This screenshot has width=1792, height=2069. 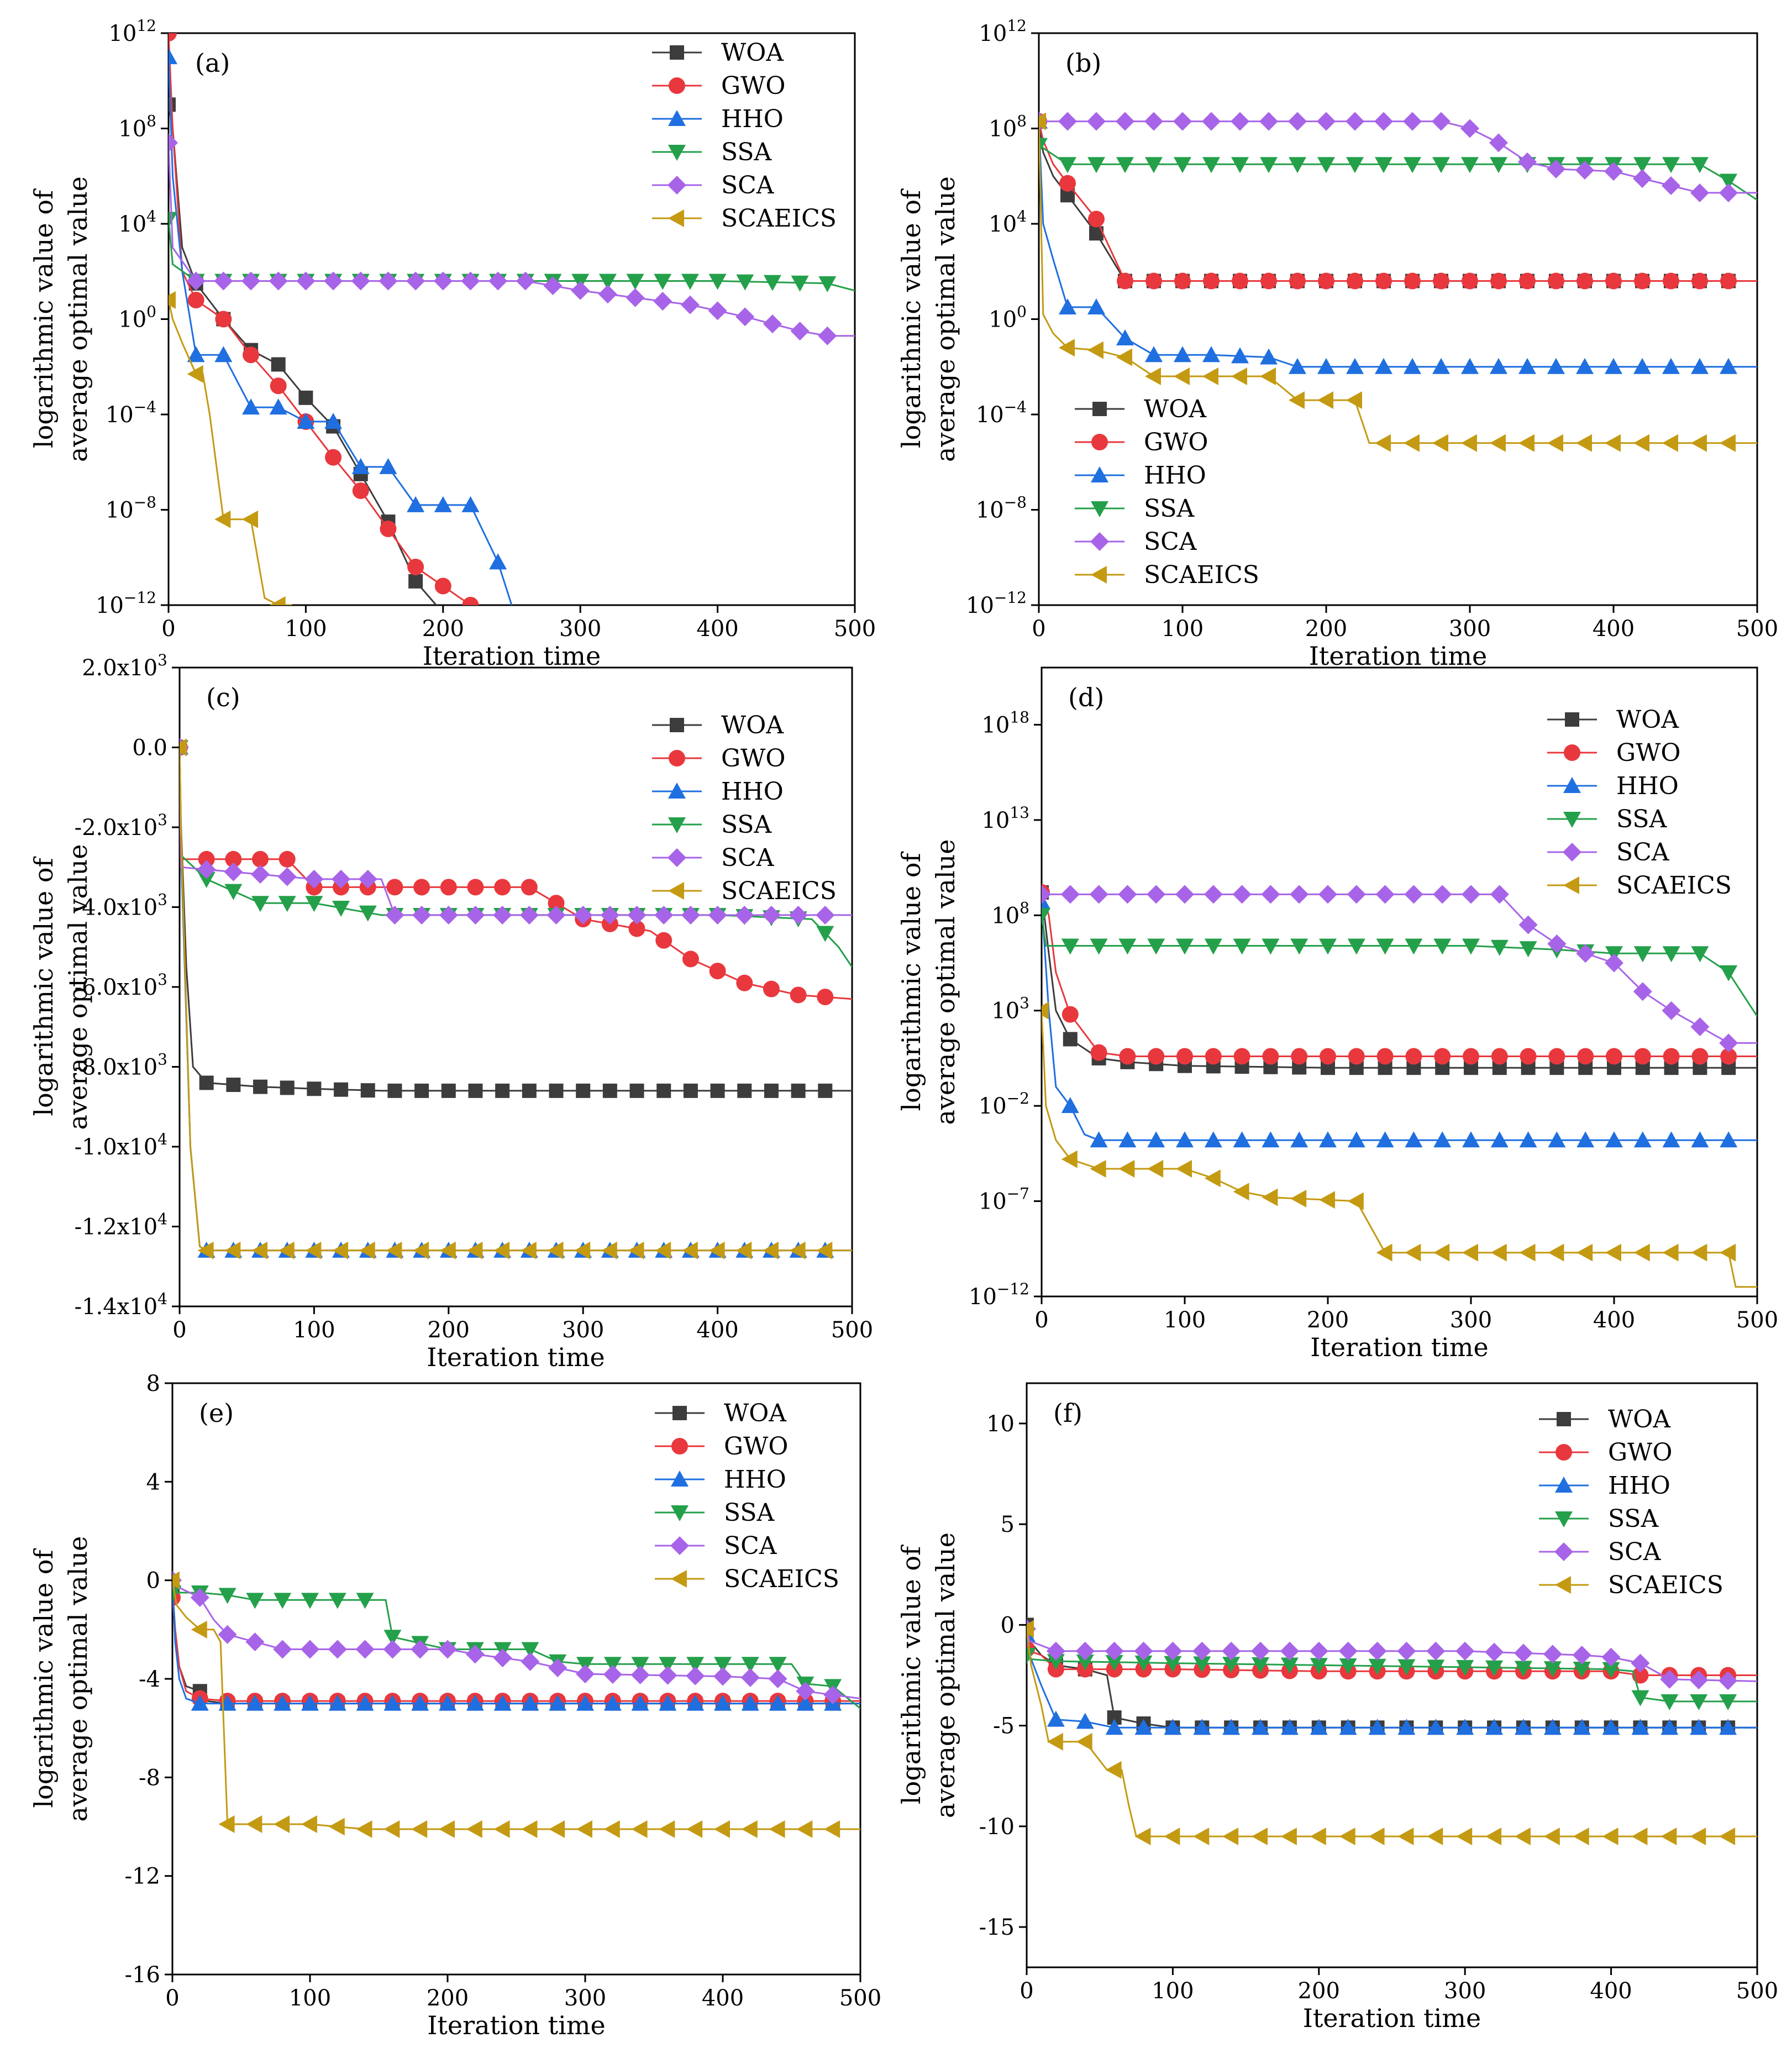 What do you see at coordinates (1465, 1991) in the screenshot?
I see `x-tick-label: 300` at bounding box center [1465, 1991].